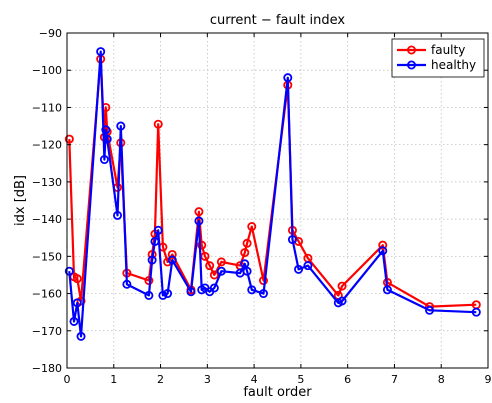  Describe the element at coordinates (347, 379) in the screenshot. I see `x-tick-label: 6` at that location.